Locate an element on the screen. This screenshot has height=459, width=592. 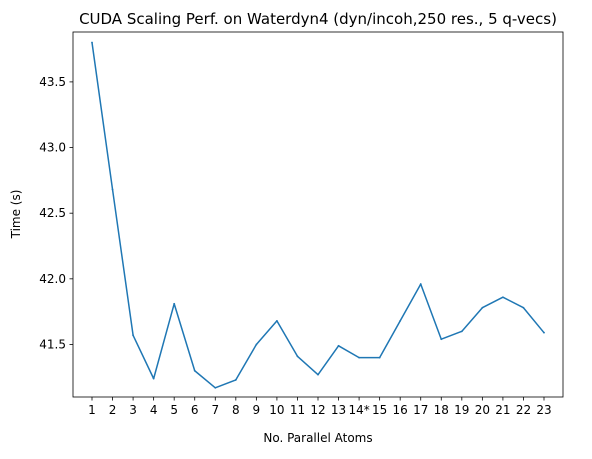
x-tick-label: 15 is located at coordinates (379, 410).